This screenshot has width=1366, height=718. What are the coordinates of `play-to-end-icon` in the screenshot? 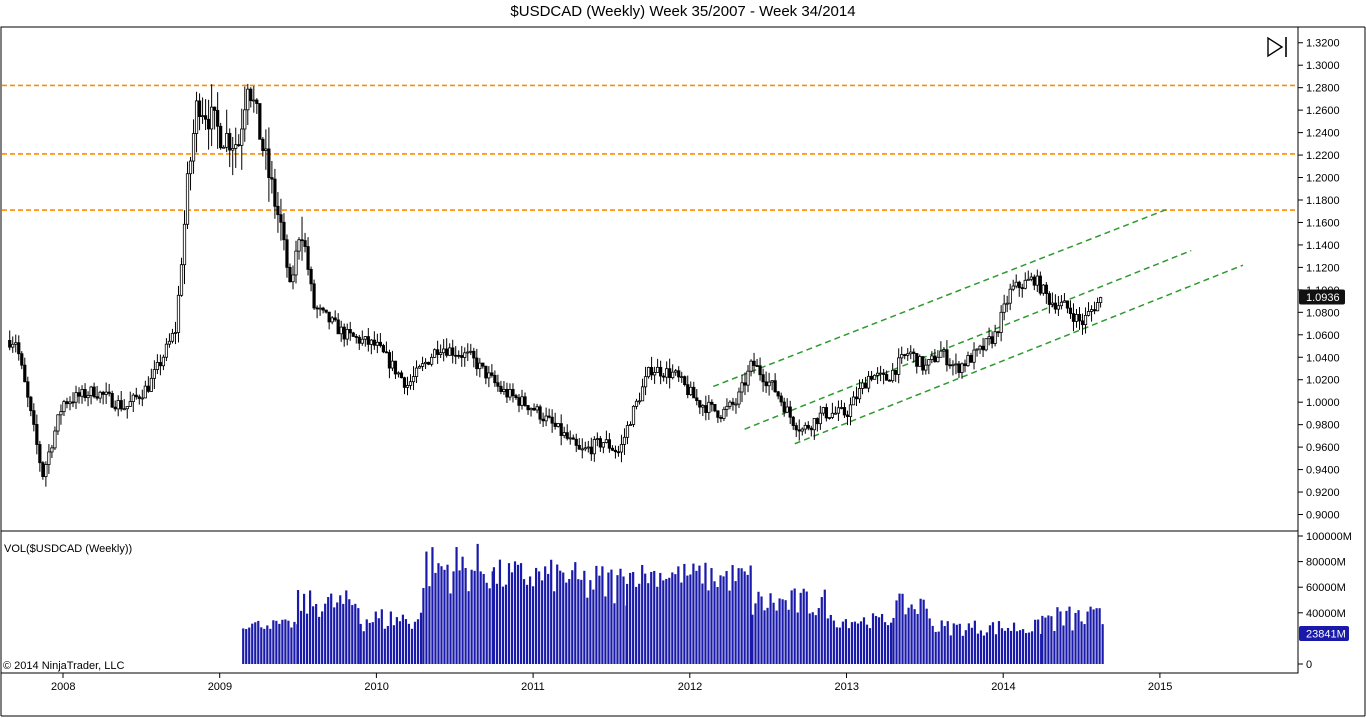 It's located at (1277, 47).